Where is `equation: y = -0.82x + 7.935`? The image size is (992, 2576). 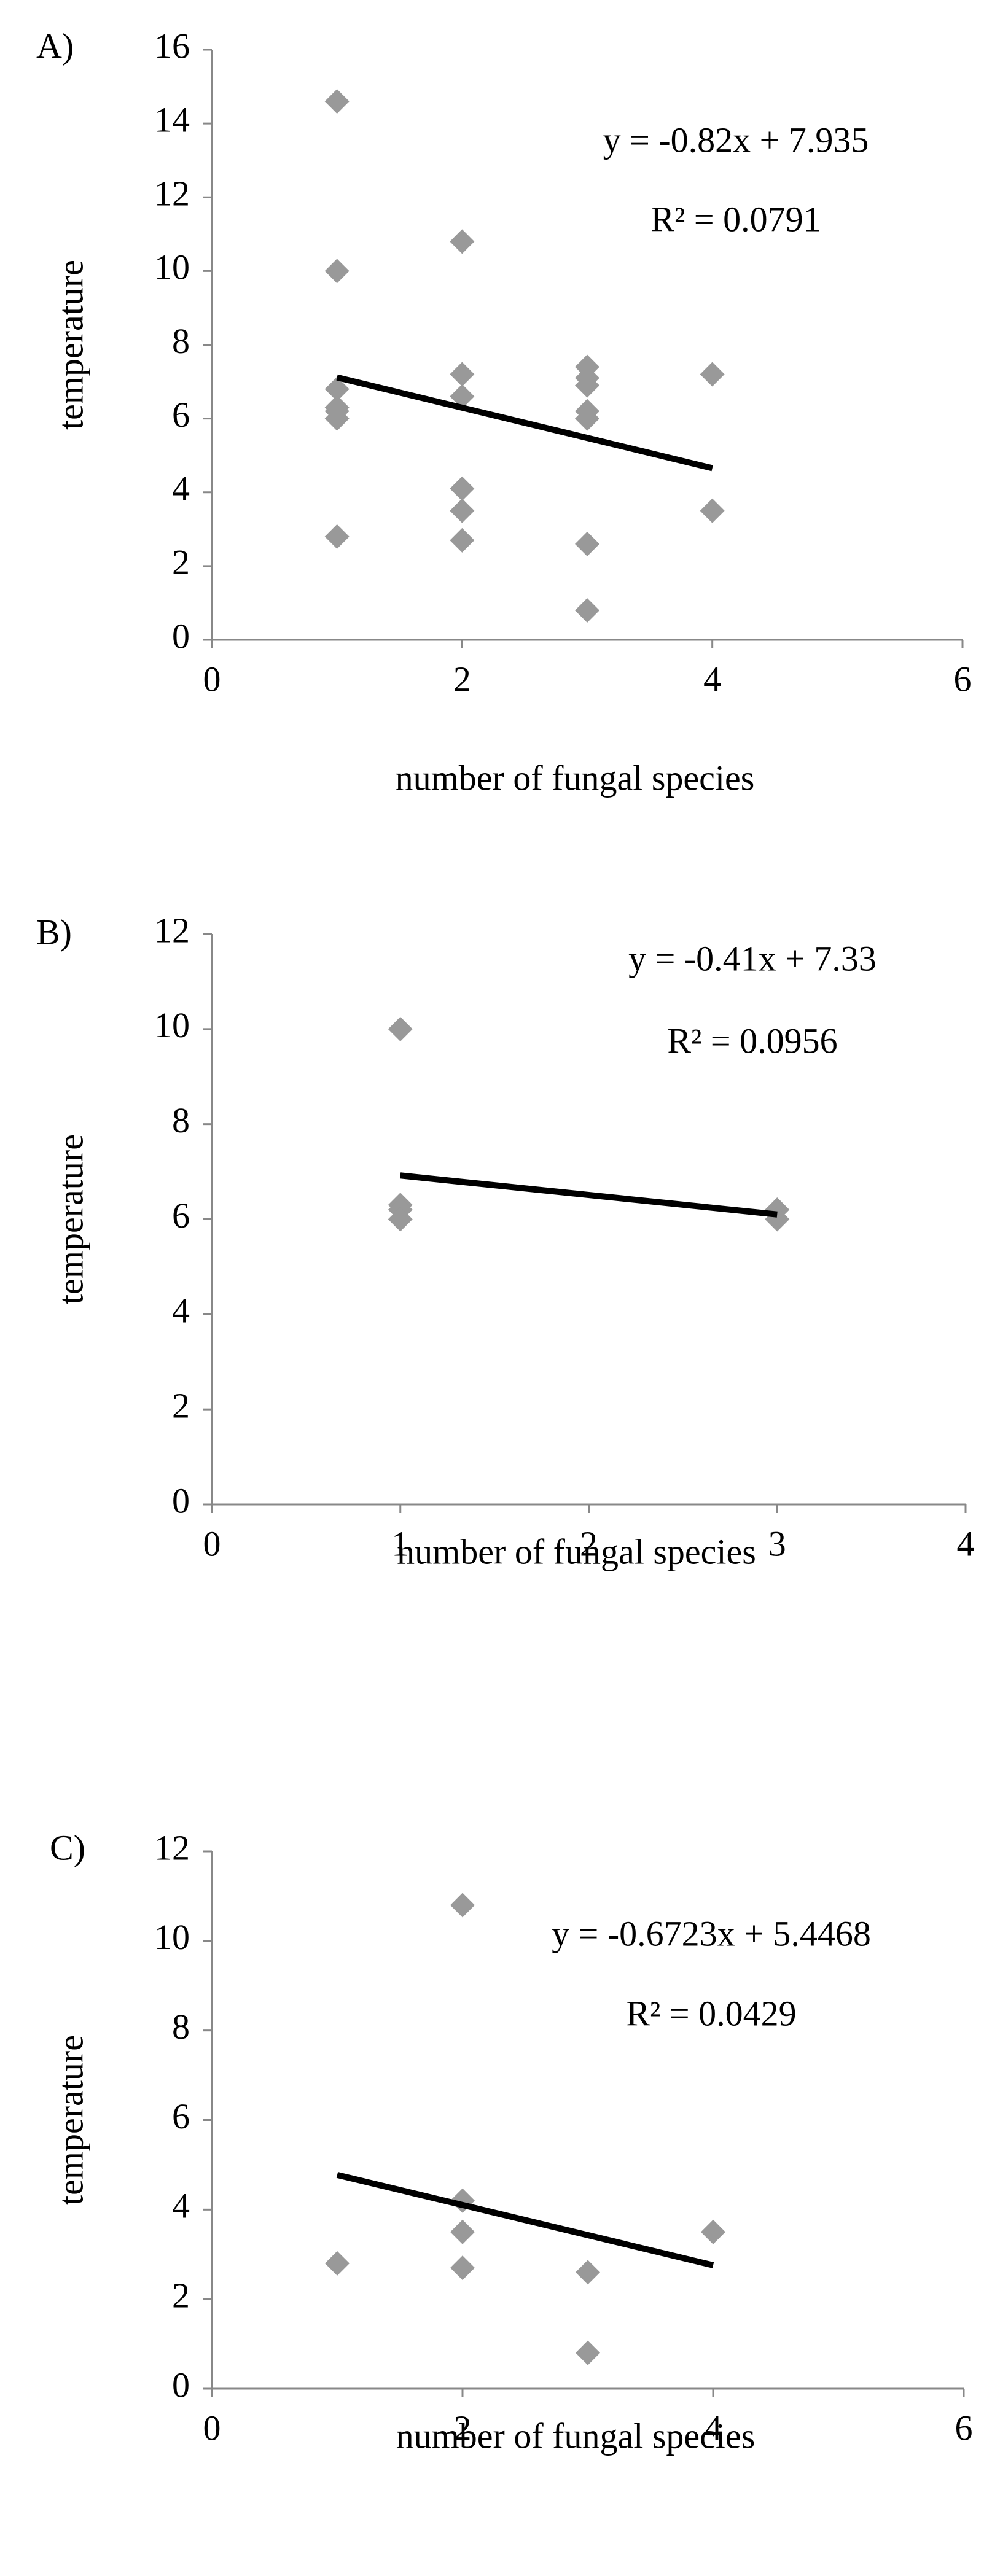
equation: y = -0.82x + 7.935 is located at coordinates (736, 140).